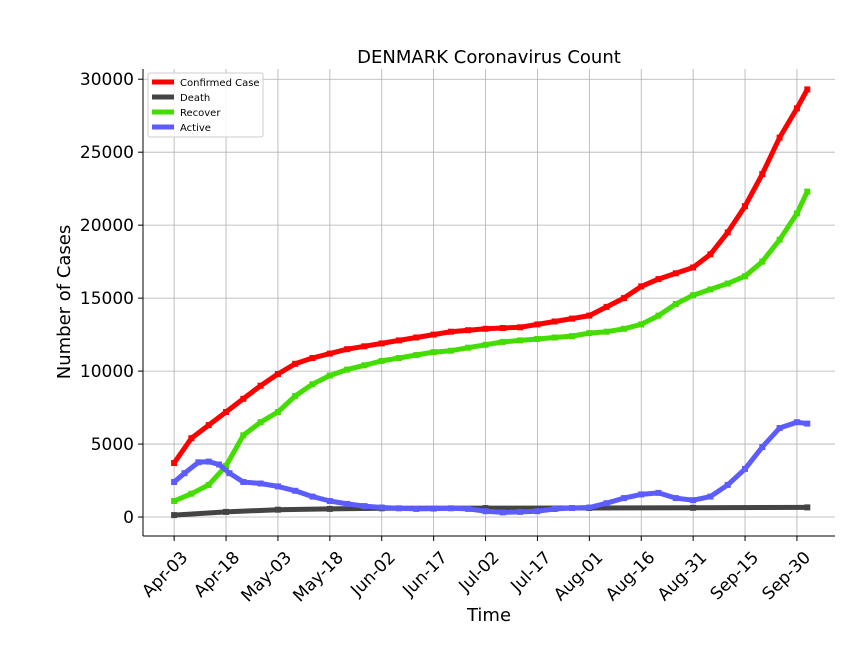 The image size is (864, 648). What do you see at coordinates (578, 576) in the screenshot?
I see `x-tick-label: Aug-01` at bounding box center [578, 576].